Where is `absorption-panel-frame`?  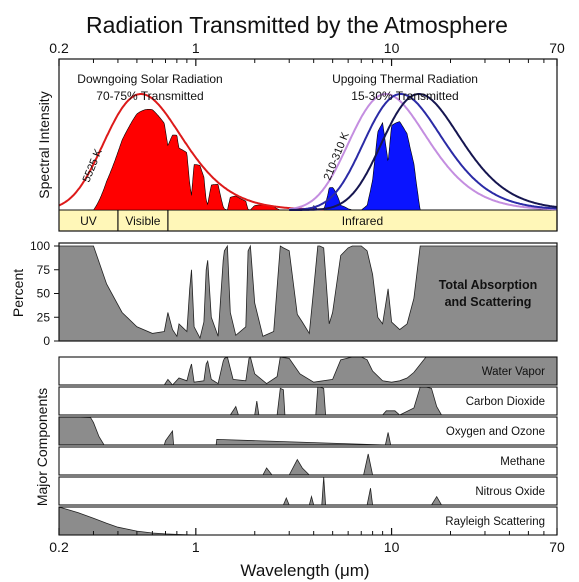 absorption-panel-frame is located at coordinates (308, 292).